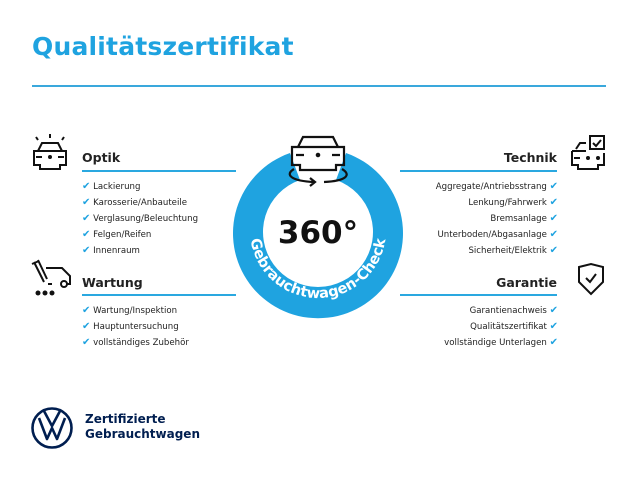 Image resolution: width=640 pixels, height=480 pixels. I want to click on vw-logo, so click(52, 428).